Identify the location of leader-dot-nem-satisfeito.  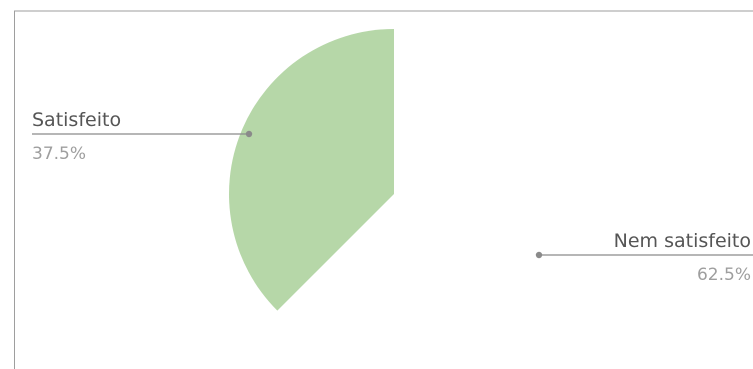
(539, 255).